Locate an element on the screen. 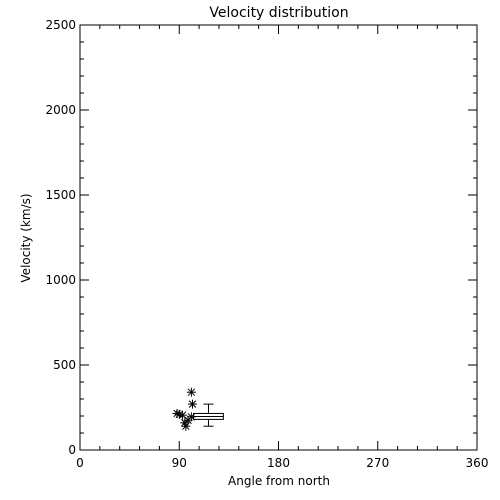  y-tick-label: 2000 is located at coordinates (60, 110).